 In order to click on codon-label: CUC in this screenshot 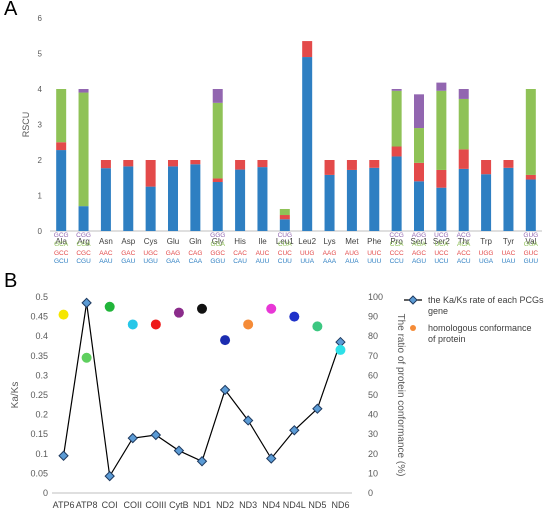, I will do `click(285, 253)`.